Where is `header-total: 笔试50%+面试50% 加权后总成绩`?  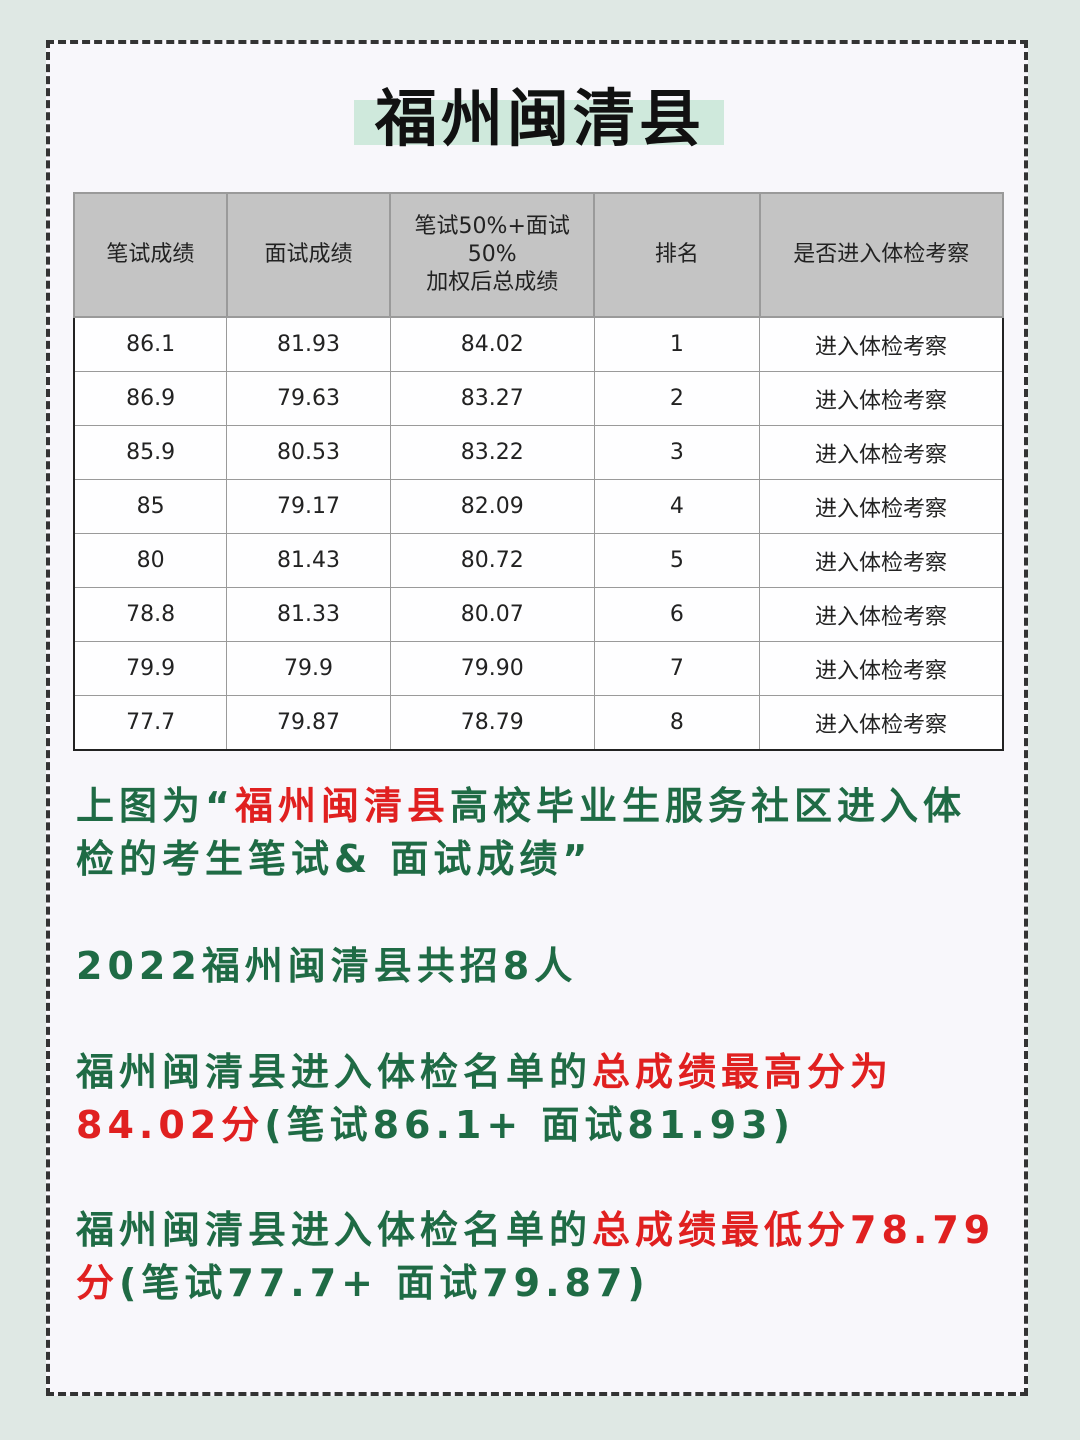
header-total: 笔试50%+面试50% 加权后总成绩 is located at coordinates (492, 255).